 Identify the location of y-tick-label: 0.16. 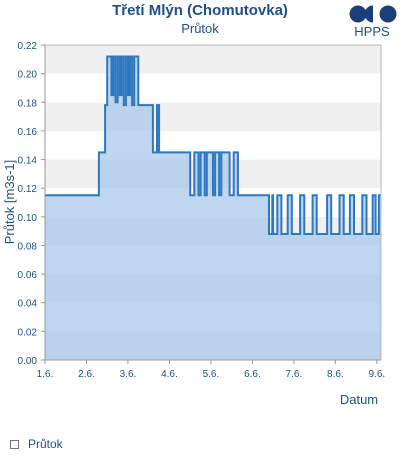
(28, 132).